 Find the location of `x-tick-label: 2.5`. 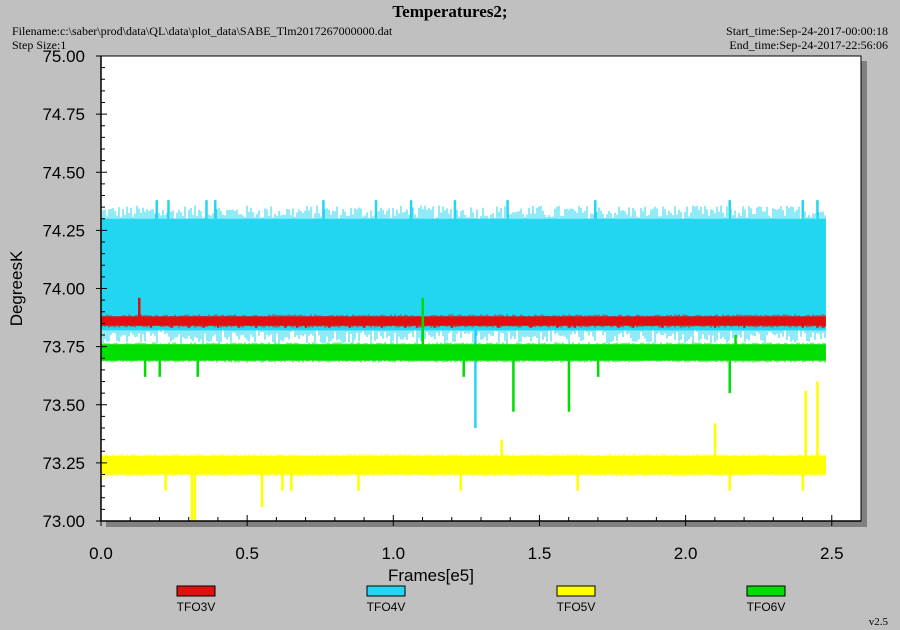

x-tick-label: 2.5 is located at coordinates (832, 553).